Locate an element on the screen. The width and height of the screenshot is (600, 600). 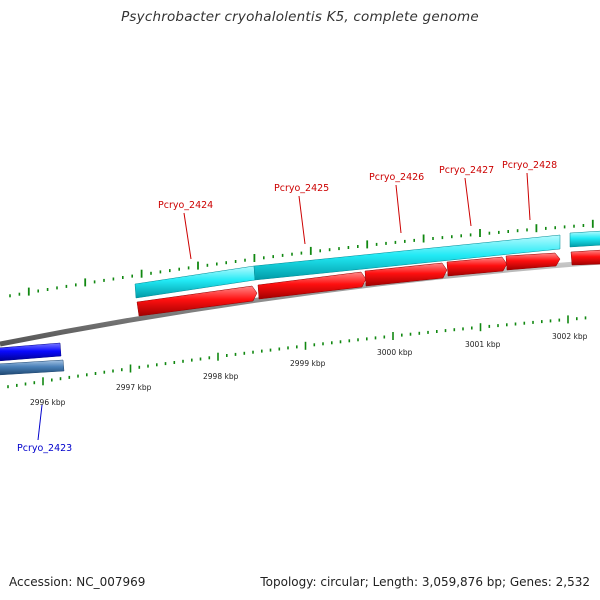
tick-label: 3002 kbp is located at coordinates (570, 336).